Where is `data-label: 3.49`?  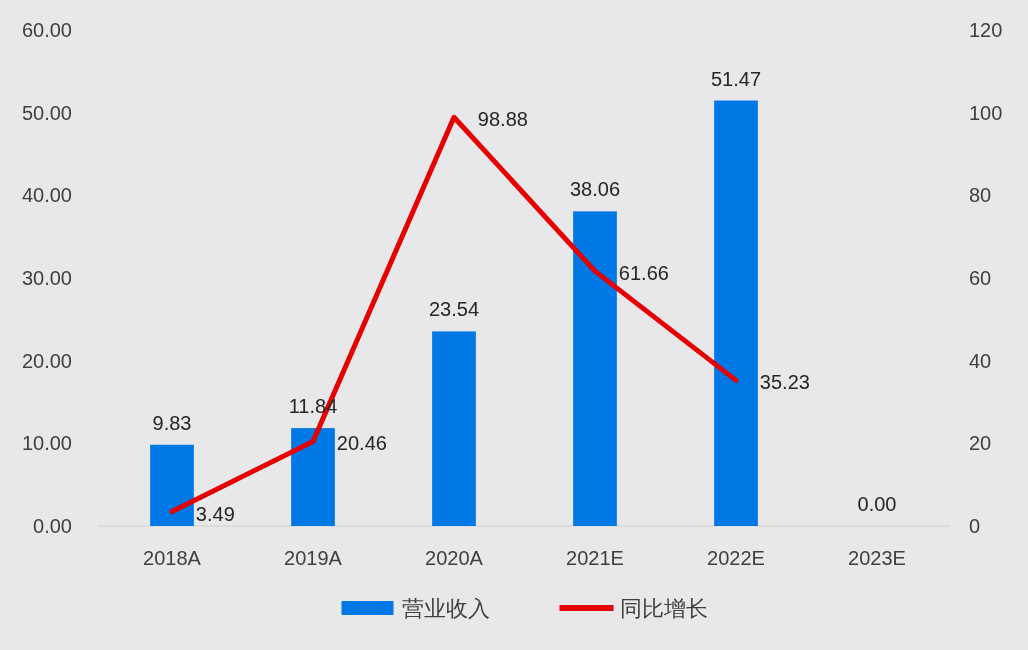 data-label: 3.49 is located at coordinates (215, 513).